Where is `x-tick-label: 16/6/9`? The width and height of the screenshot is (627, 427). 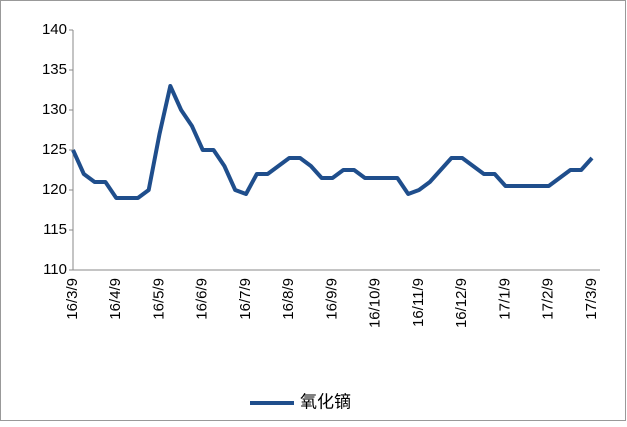
x-tick-label: 16/6/9 is located at coordinates (202, 299).